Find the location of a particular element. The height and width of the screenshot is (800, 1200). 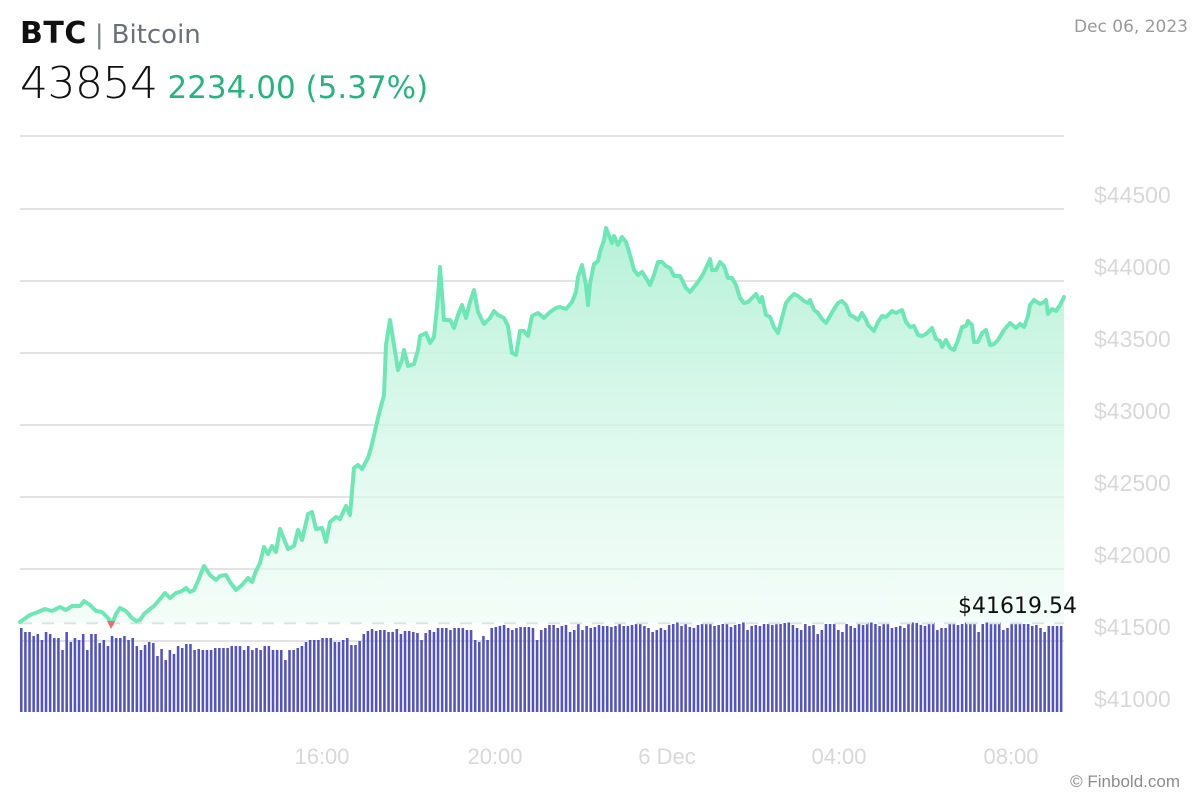

title-row: BTC | Bitcoin is located at coordinates (224, 36).